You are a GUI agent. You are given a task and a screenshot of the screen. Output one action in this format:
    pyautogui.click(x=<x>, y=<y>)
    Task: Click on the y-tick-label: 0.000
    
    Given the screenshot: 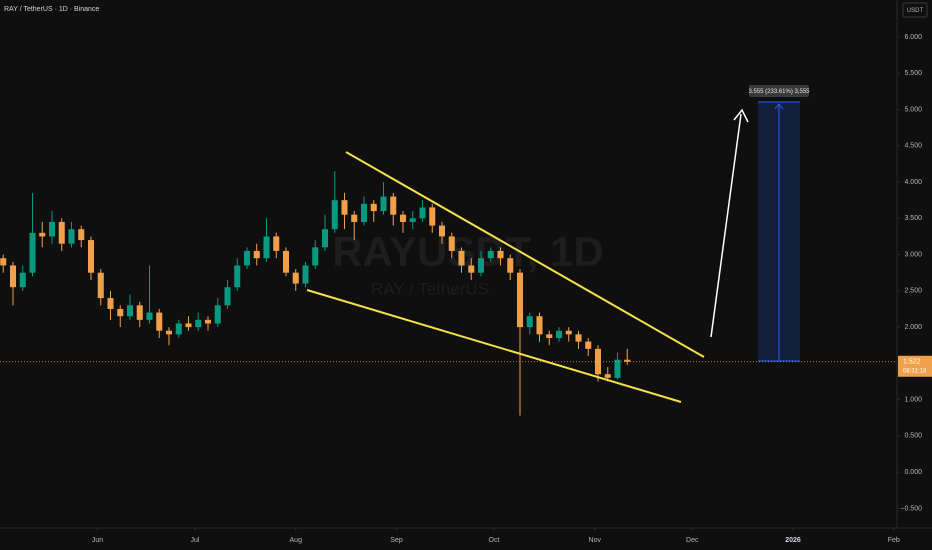 What is the action you would take?
    pyautogui.click(x=913, y=472)
    